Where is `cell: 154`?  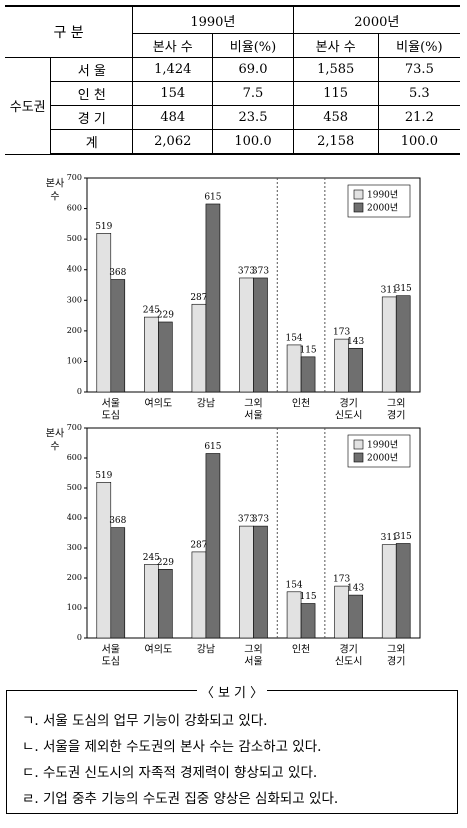 cell: 154 is located at coordinates (173, 93).